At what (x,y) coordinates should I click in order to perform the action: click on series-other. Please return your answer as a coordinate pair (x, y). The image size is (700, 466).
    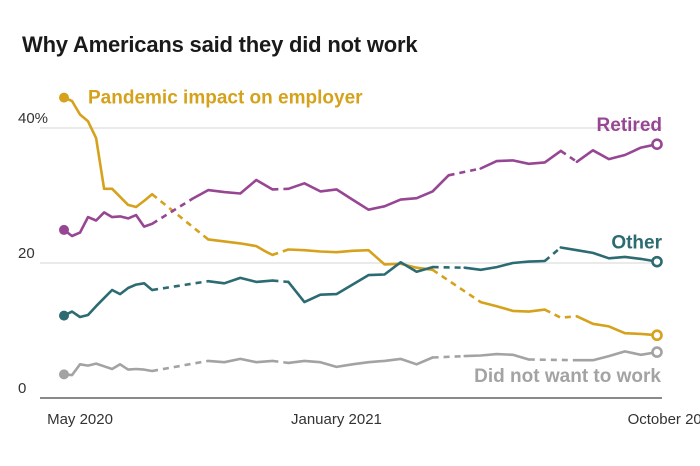
    Looking at the image, I should click on (361, 283).